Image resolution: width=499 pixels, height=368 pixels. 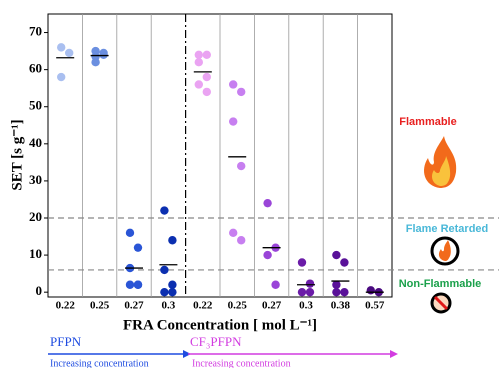 What do you see at coordinates (35, 179) in the screenshot?
I see `y-tick-label: 30` at bounding box center [35, 179].